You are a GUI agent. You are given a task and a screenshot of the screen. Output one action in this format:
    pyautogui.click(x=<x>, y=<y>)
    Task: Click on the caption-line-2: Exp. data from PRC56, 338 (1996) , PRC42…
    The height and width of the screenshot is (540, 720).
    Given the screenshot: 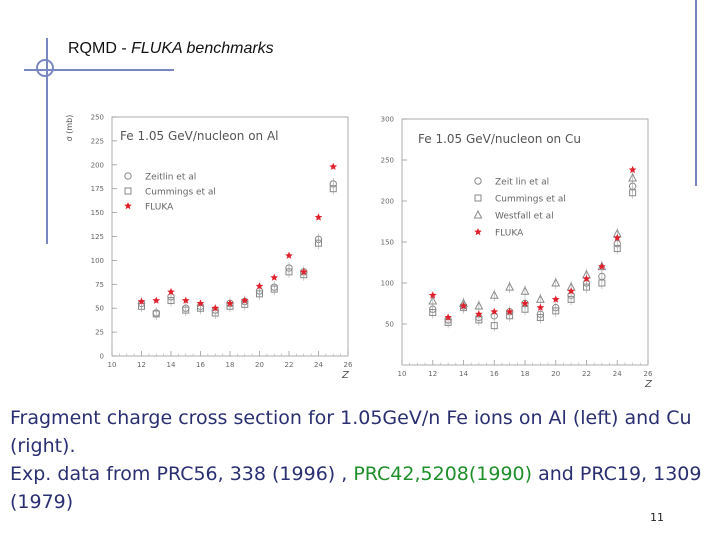 What is the action you would take?
    pyautogui.click(x=360, y=488)
    